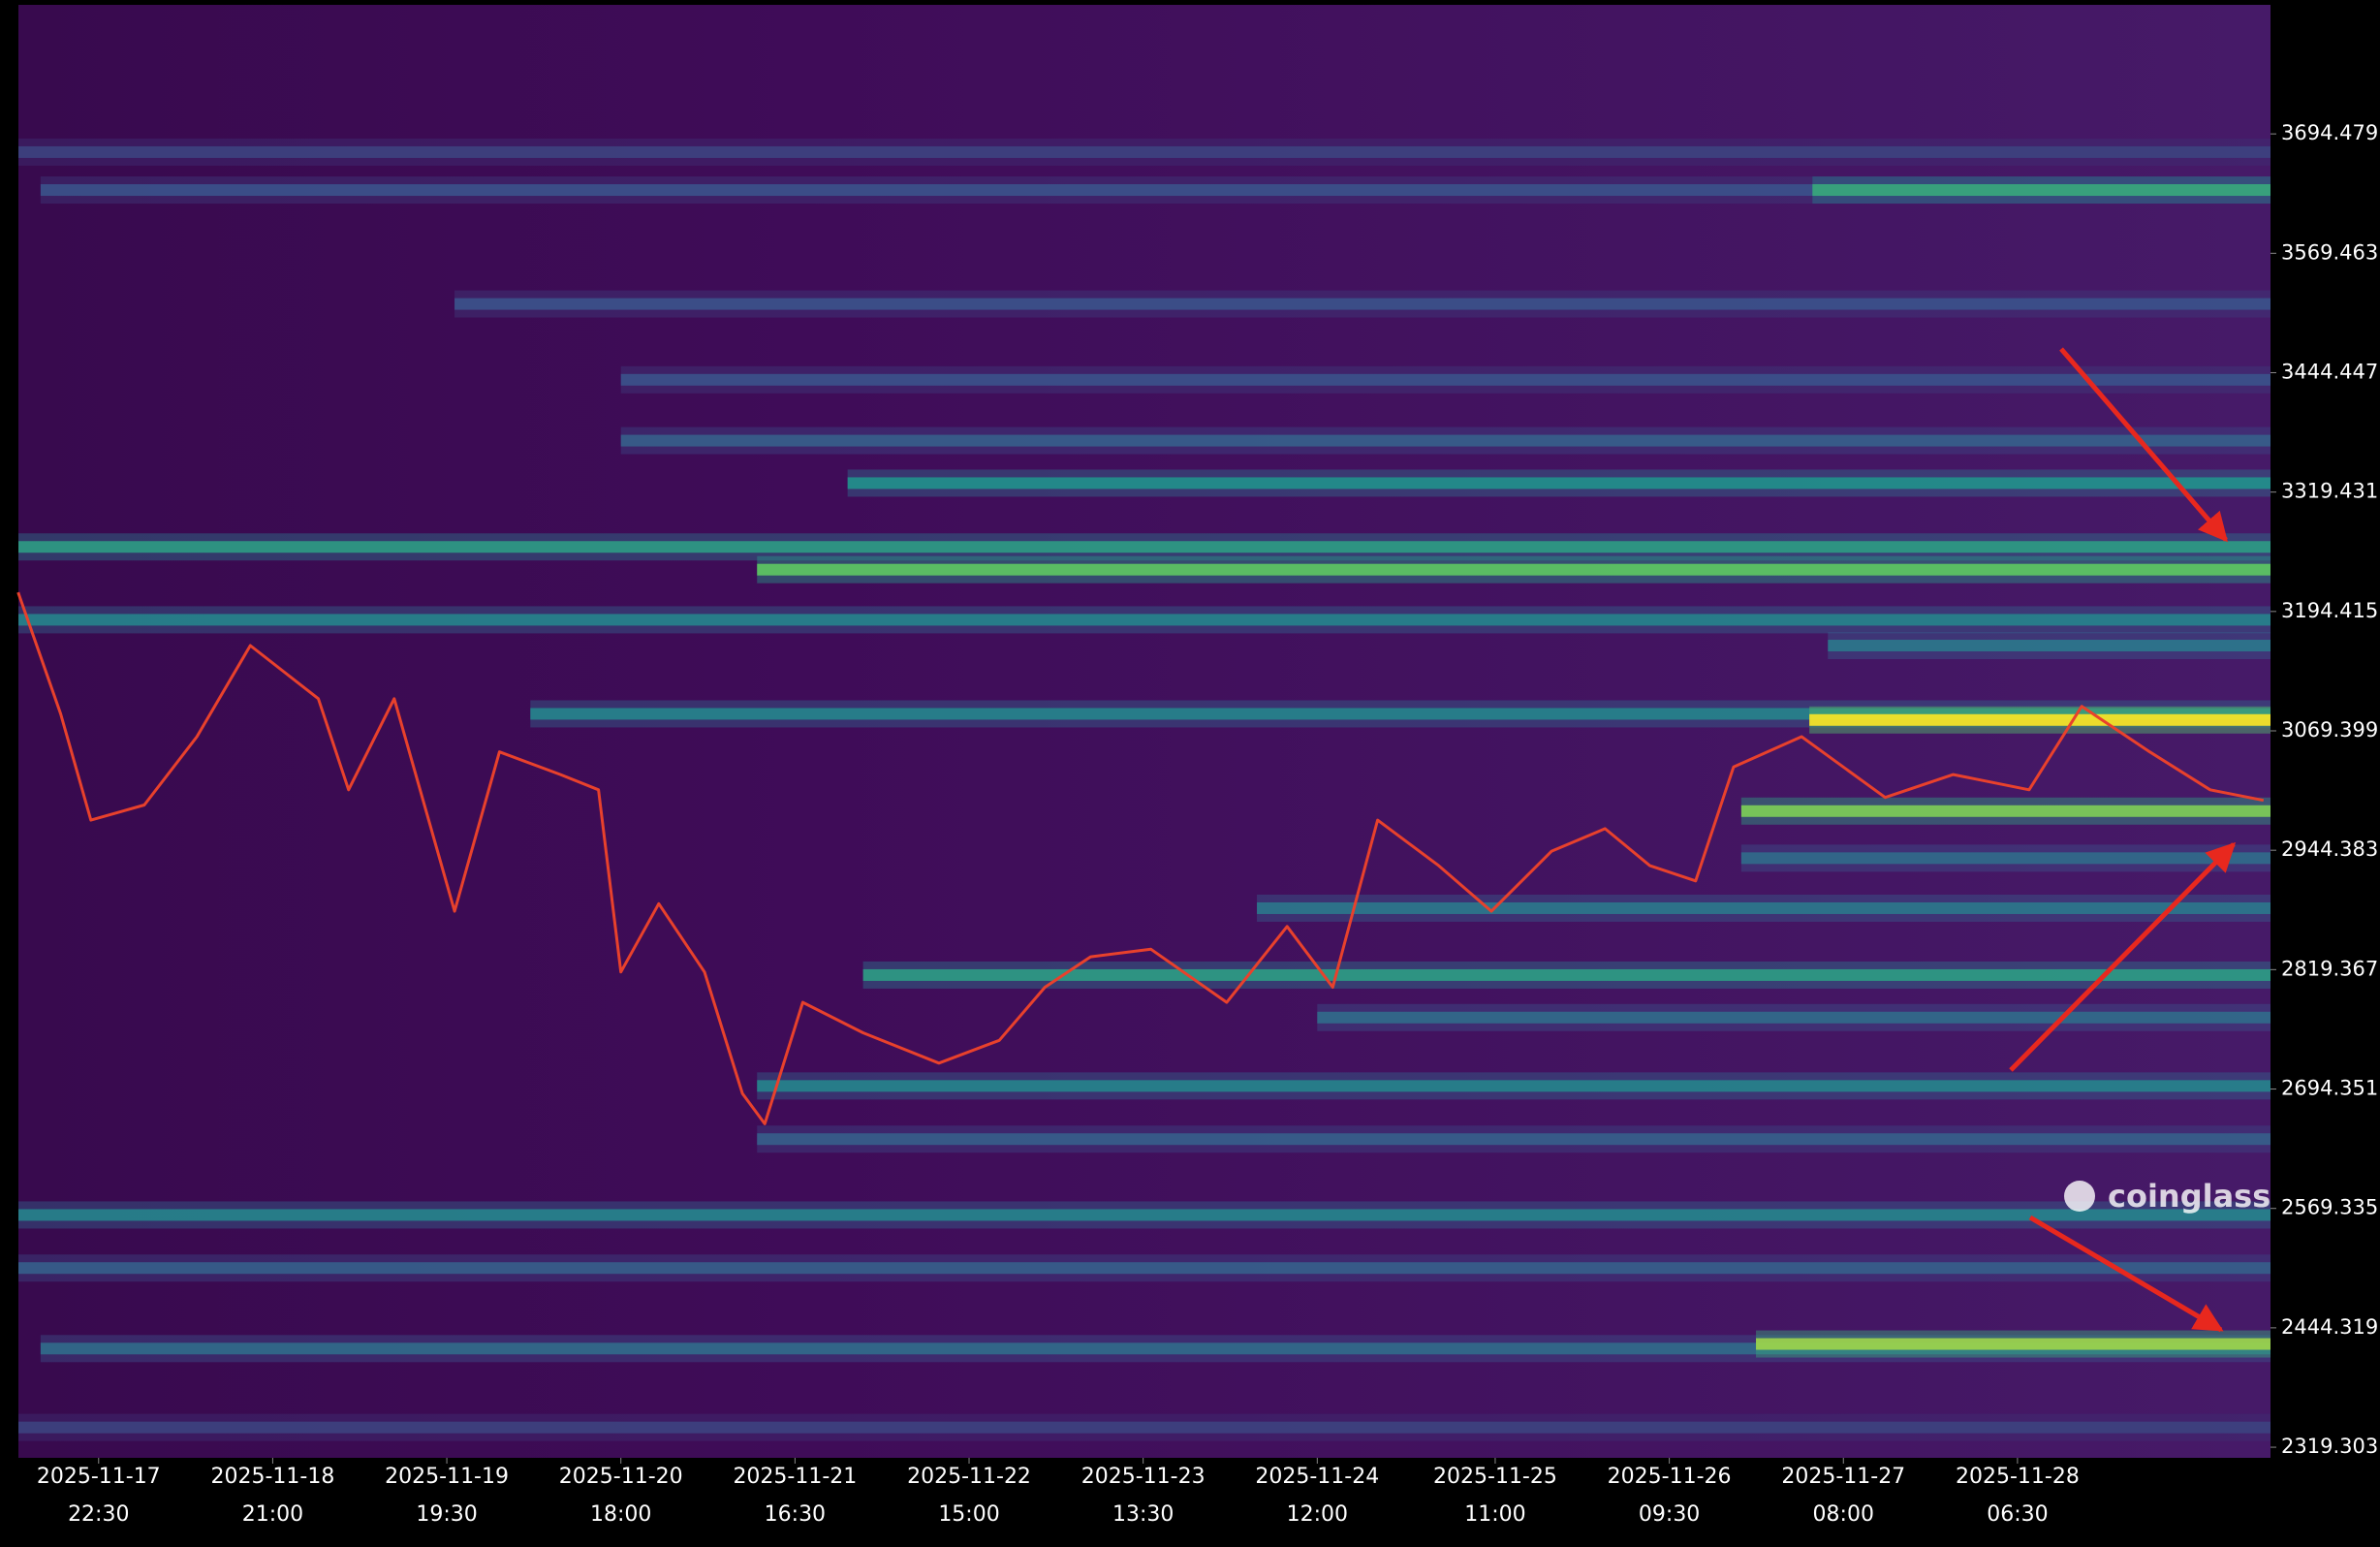 This screenshot has height=1547, width=2380. What do you see at coordinates (2079, 1197) in the screenshot?
I see `watermark-logo` at bounding box center [2079, 1197].